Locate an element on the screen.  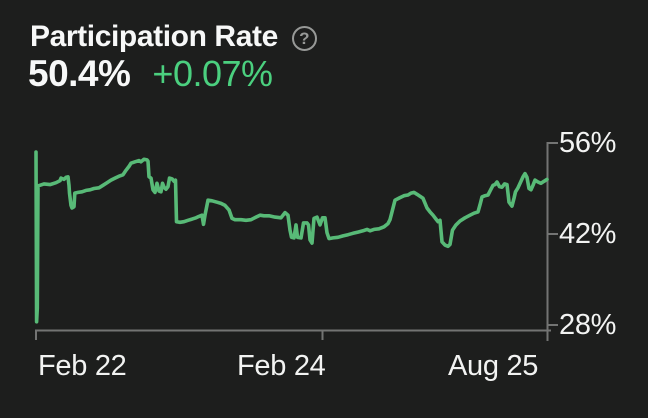
question-mark-glyph: ? is located at coordinates (304, 38).